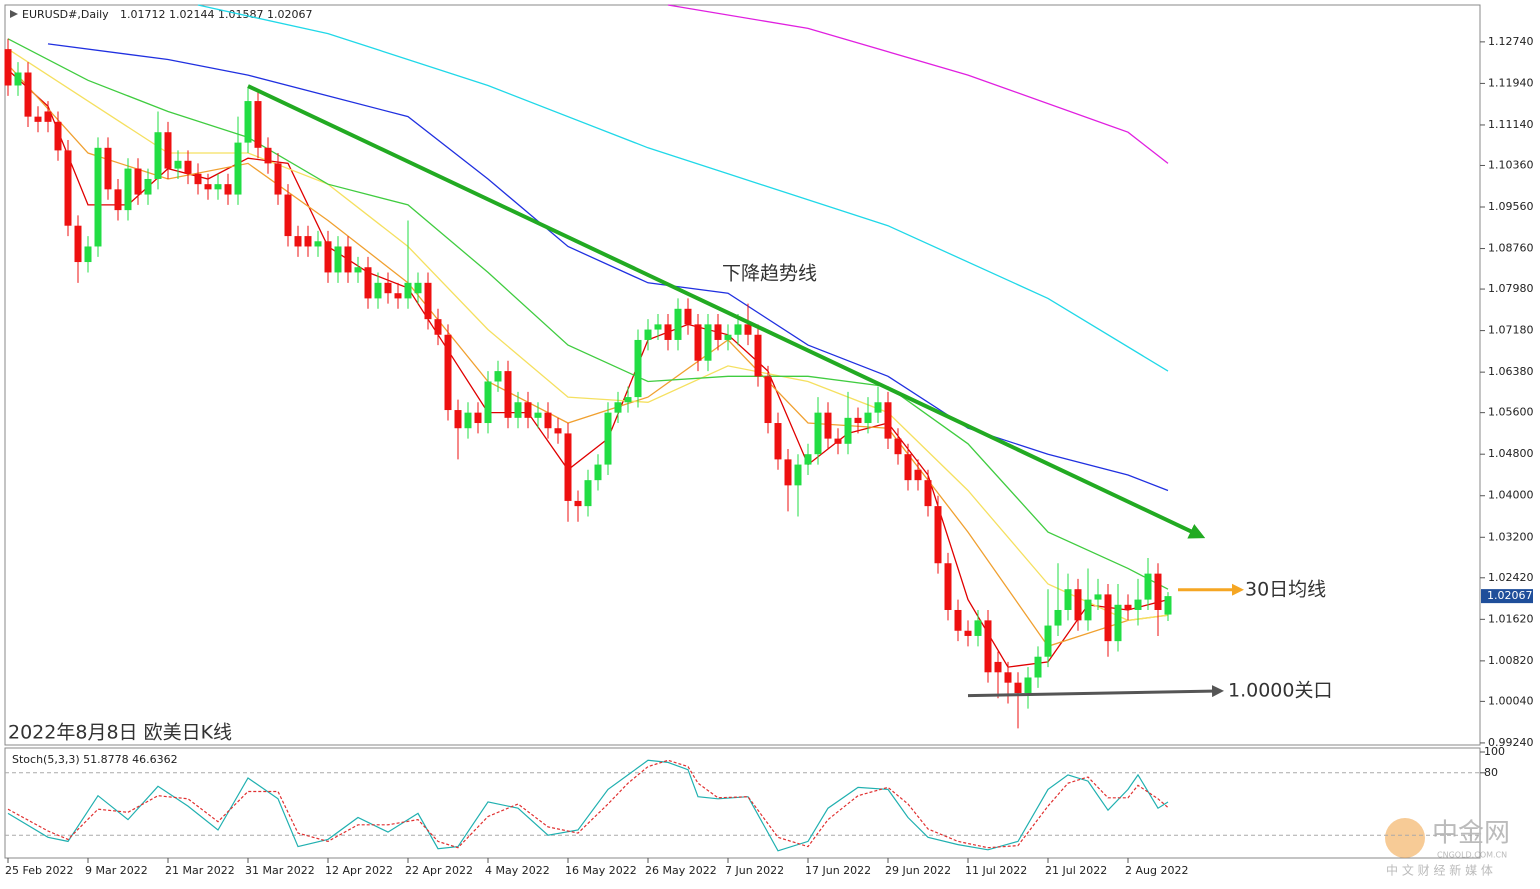 The height and width of the screenshot is (889, 1540). Describe the element at coordinates (1511, 536) in the screenshot. I see `y-tick-label: 1.03200` at that location.